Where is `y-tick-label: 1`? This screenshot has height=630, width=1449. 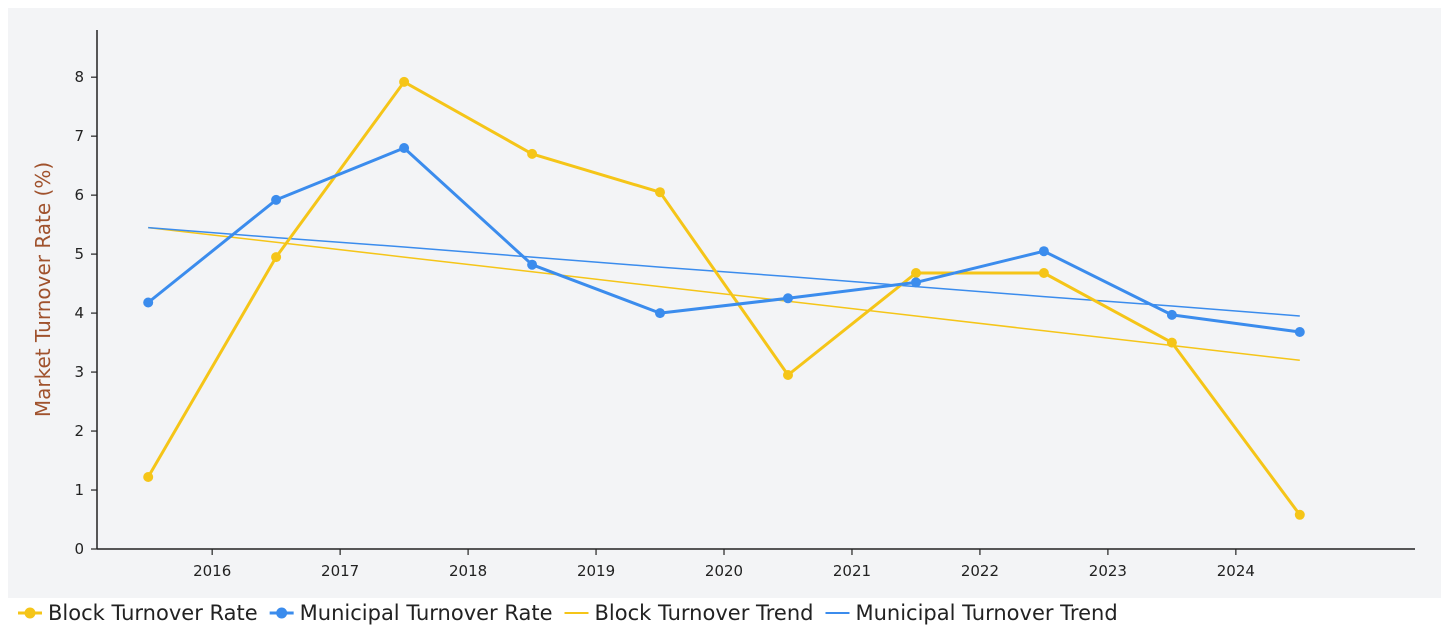 y-tick-label: 1 is located at coordinates (79, 490).